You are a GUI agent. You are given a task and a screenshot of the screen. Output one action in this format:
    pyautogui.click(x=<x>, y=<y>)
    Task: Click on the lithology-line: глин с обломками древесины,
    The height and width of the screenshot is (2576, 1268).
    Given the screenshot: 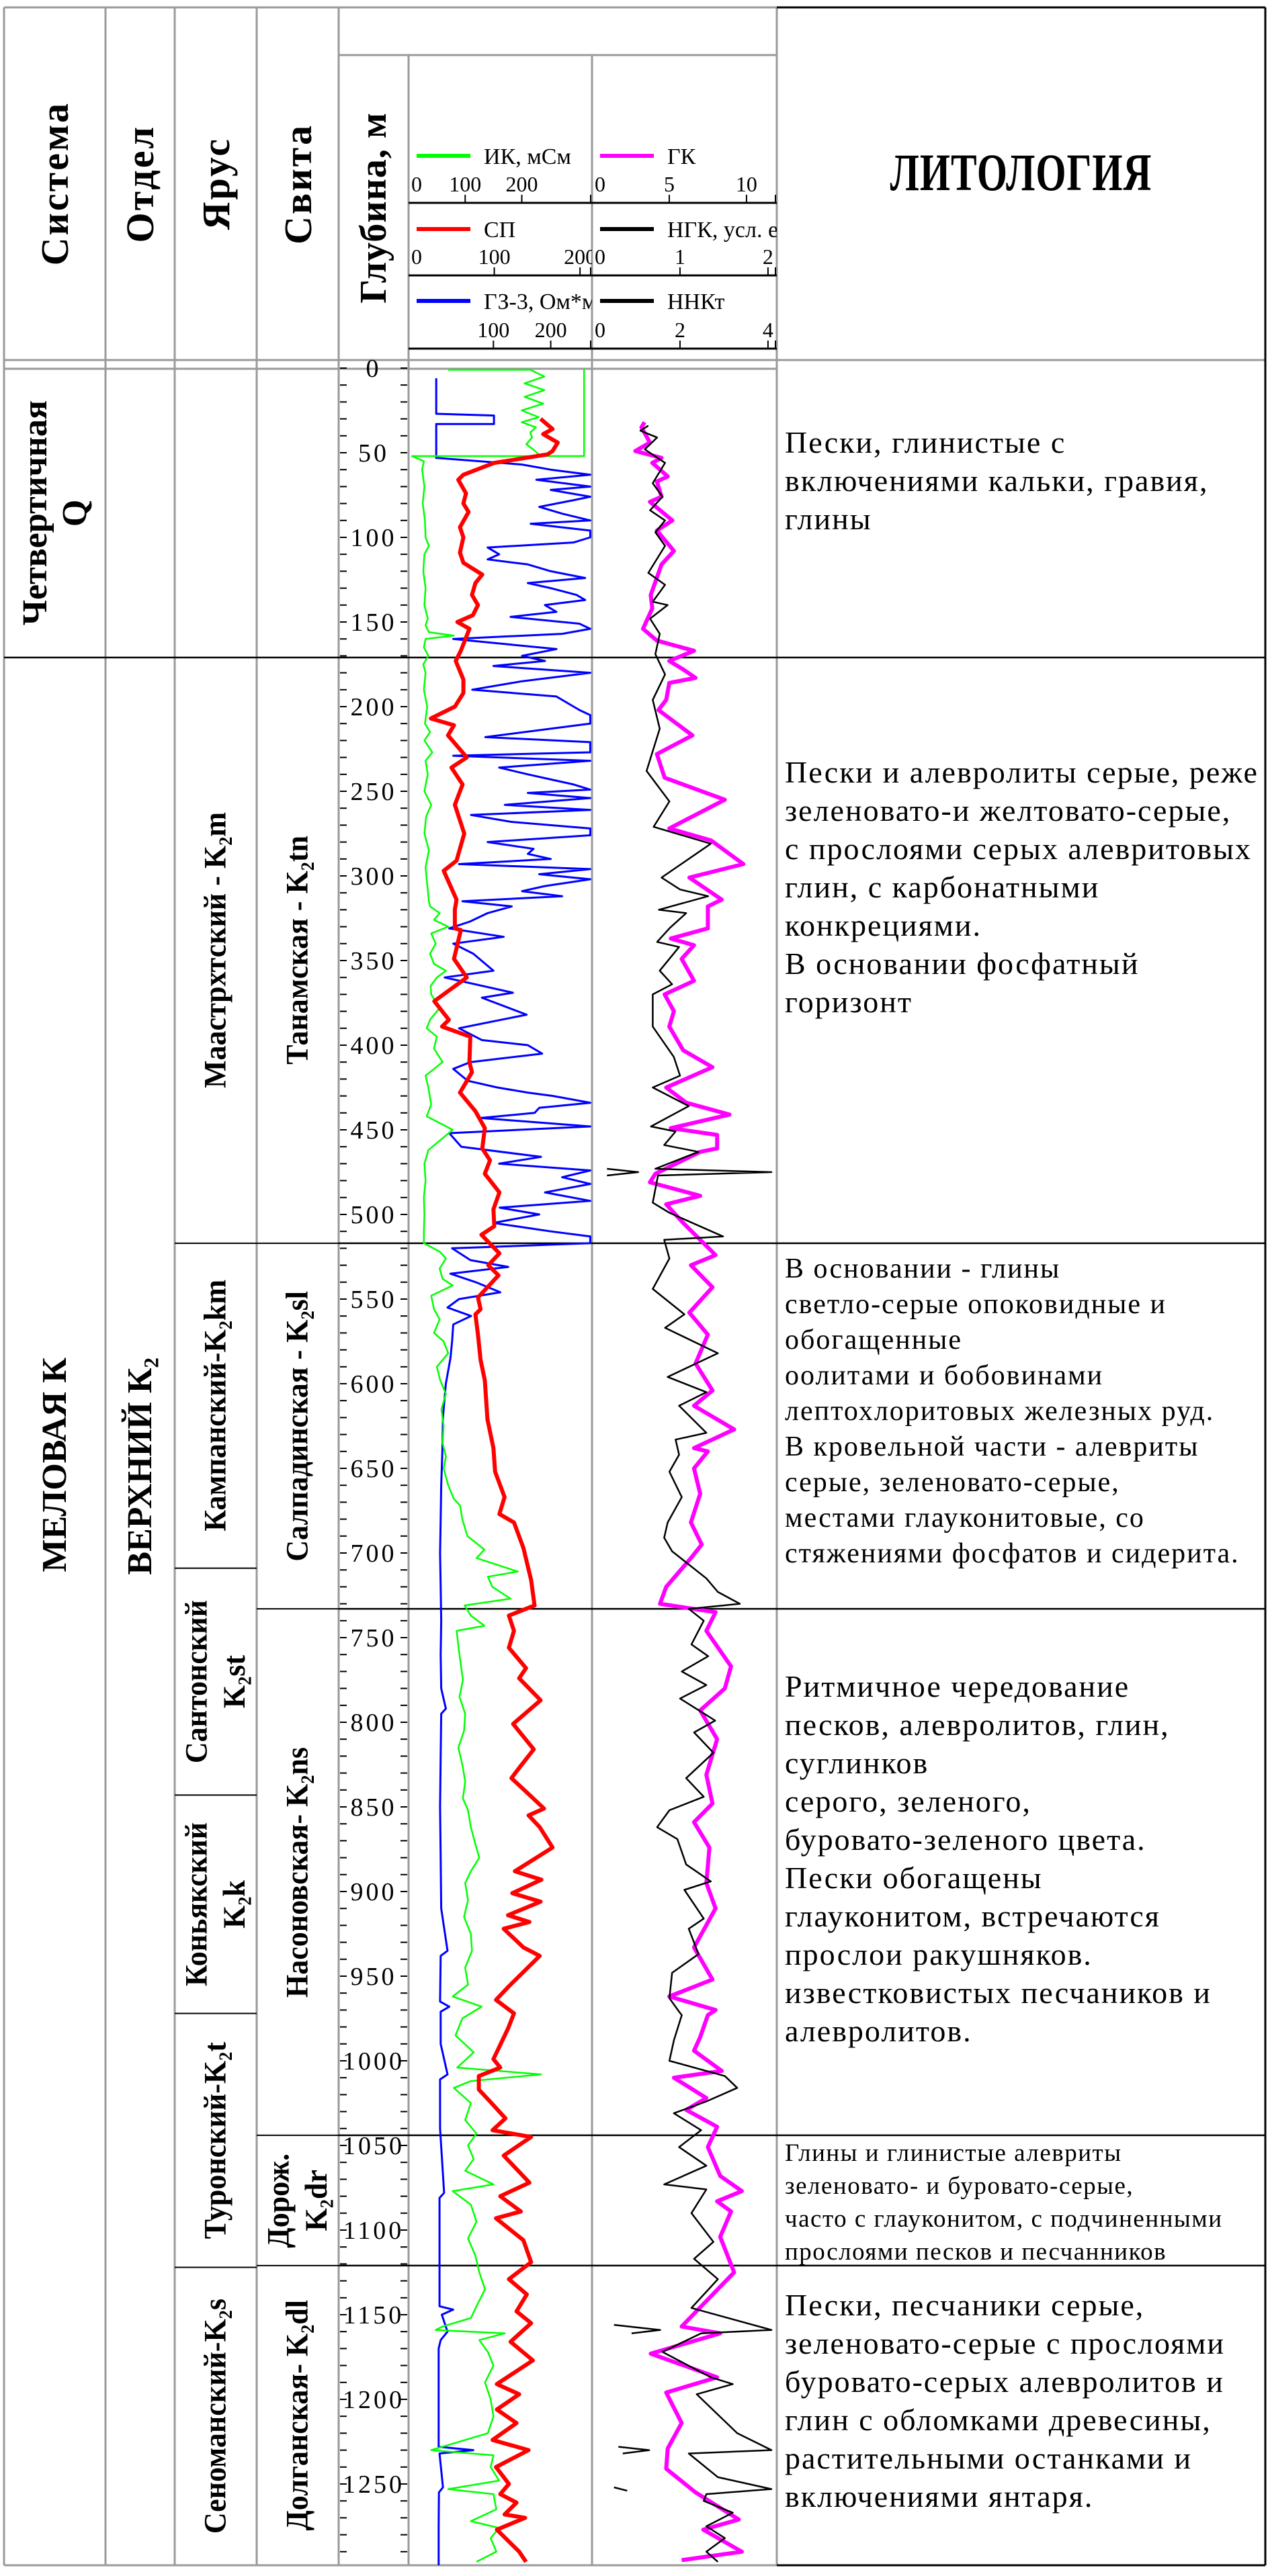 What is the action you would take?
    pyautogui.click(x=998, y=2419)
    